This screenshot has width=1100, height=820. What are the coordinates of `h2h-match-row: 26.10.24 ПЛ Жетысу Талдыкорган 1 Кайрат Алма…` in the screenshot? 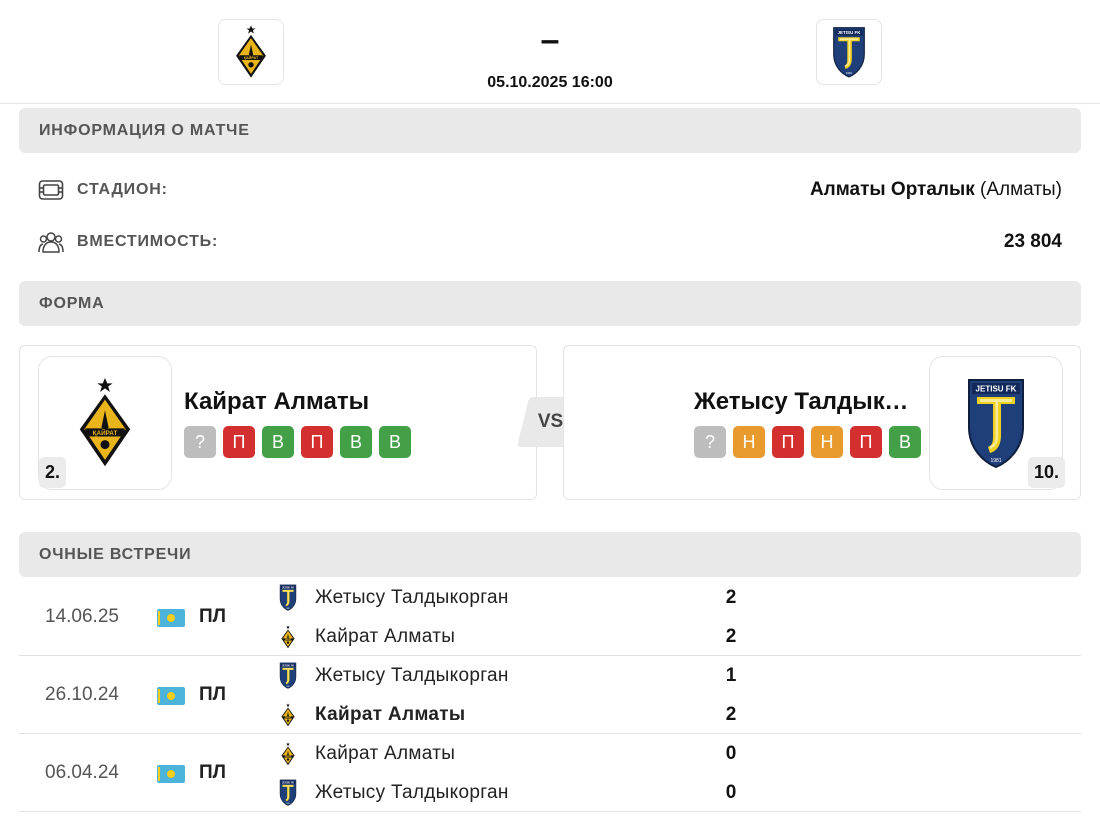 It's located at (550, 695).